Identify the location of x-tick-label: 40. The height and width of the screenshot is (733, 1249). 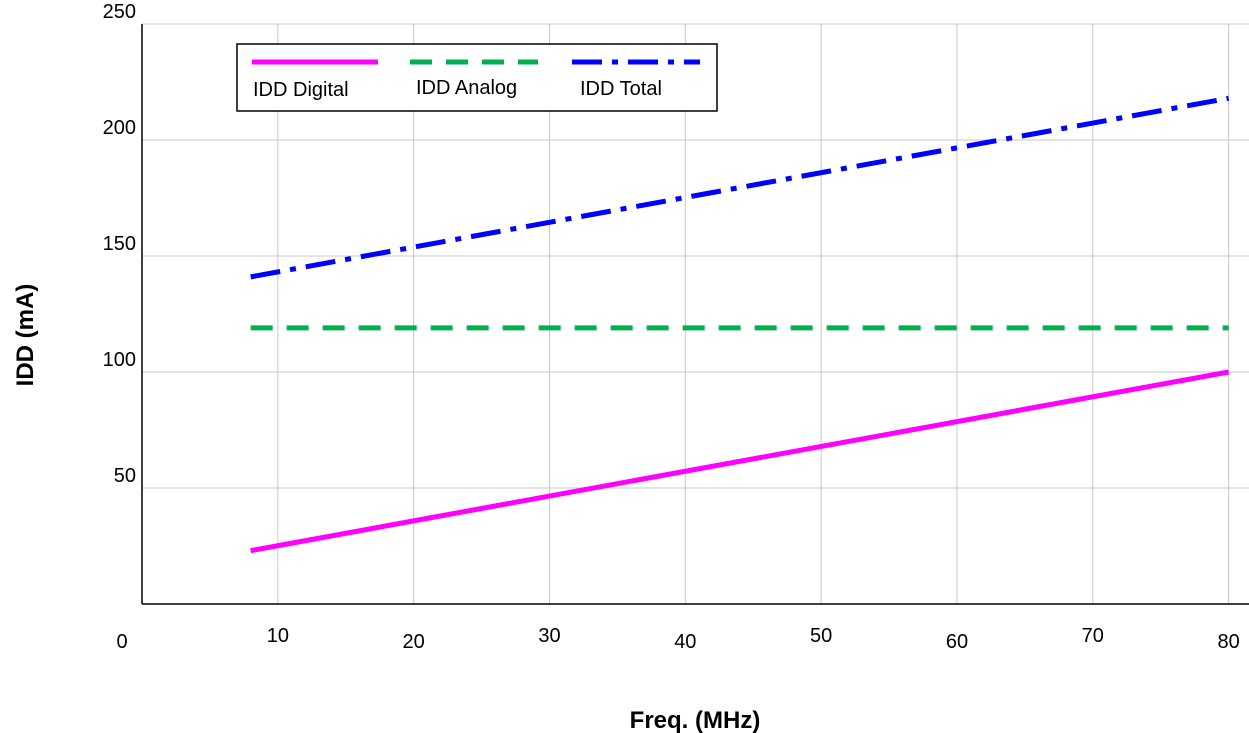
(685, 642).